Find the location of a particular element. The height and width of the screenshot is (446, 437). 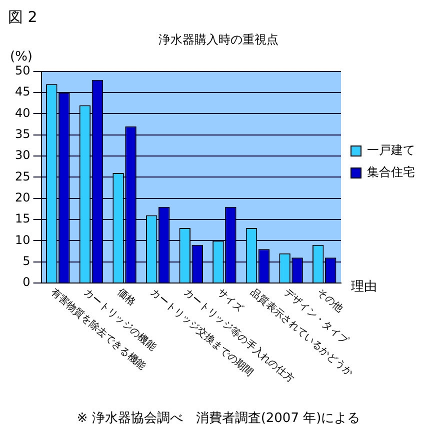

x-axis-title: 理由 is located at coordinates (364, 286).